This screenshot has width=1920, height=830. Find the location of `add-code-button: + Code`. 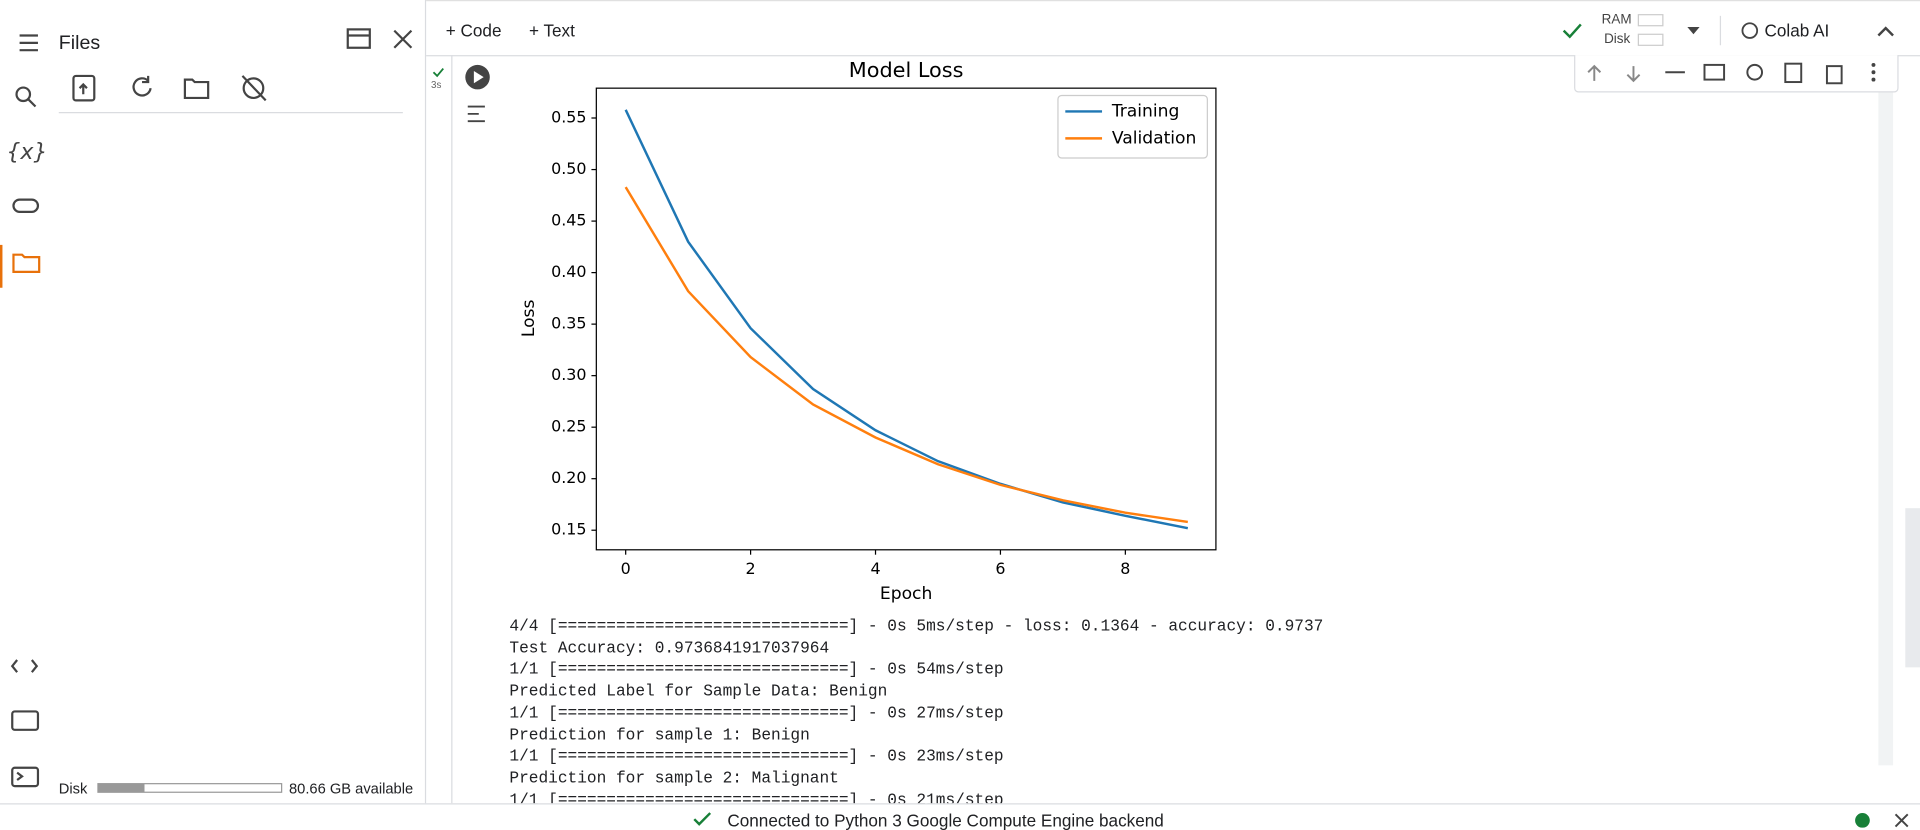

add-code-button: + Code is located at coordinates (473, 30).